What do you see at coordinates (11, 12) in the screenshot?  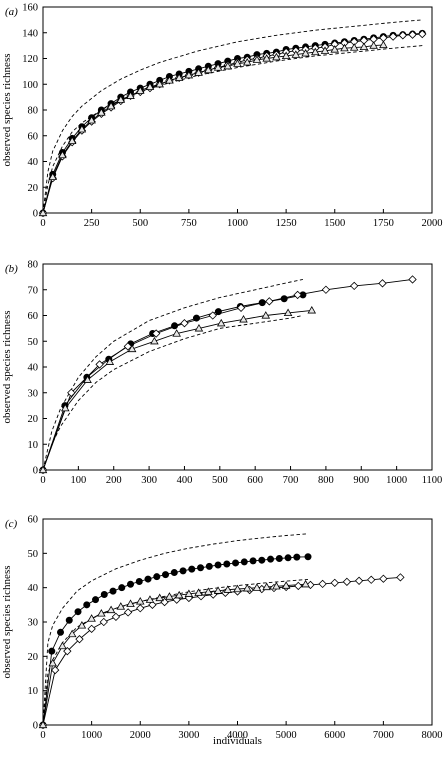 I see `panel-label: (a)` at bounding box center [11, 12].